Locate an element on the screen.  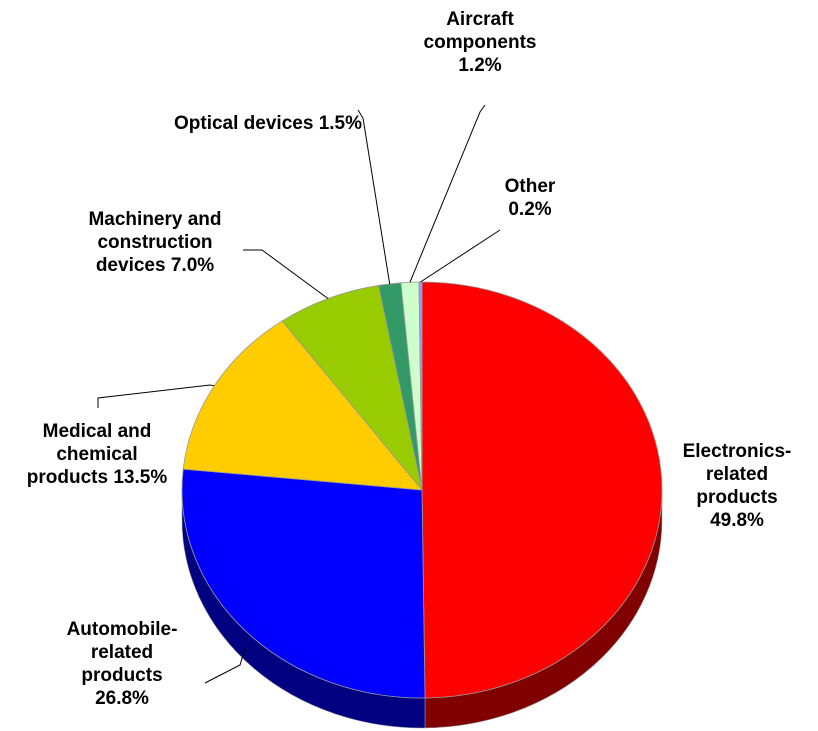
slice-label: Automobile-related products 26.8% is located at coordinates (122, 664).